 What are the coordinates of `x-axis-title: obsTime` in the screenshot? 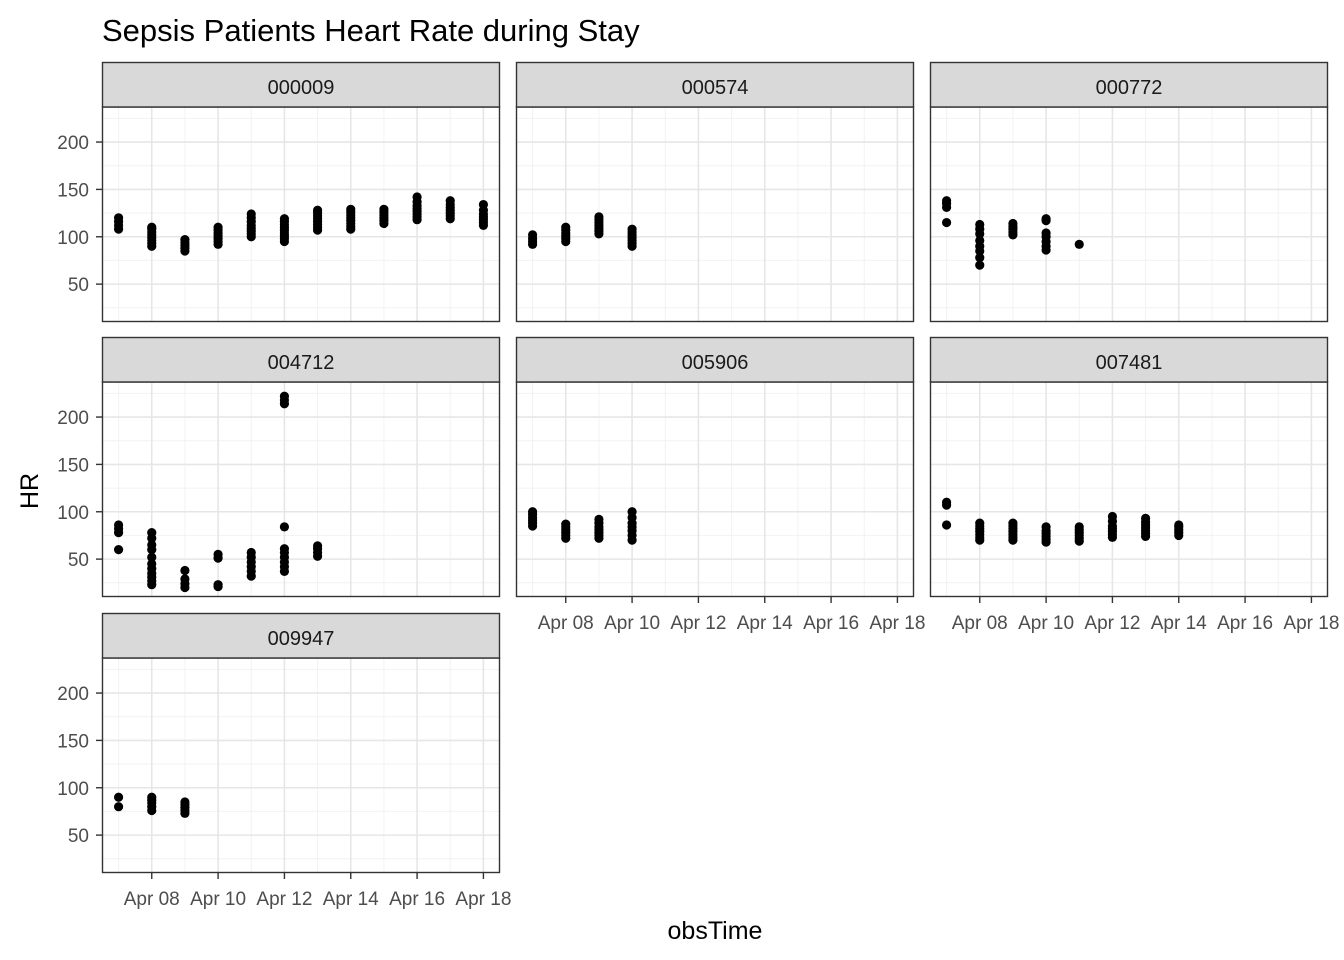 It's located at (715, 931).